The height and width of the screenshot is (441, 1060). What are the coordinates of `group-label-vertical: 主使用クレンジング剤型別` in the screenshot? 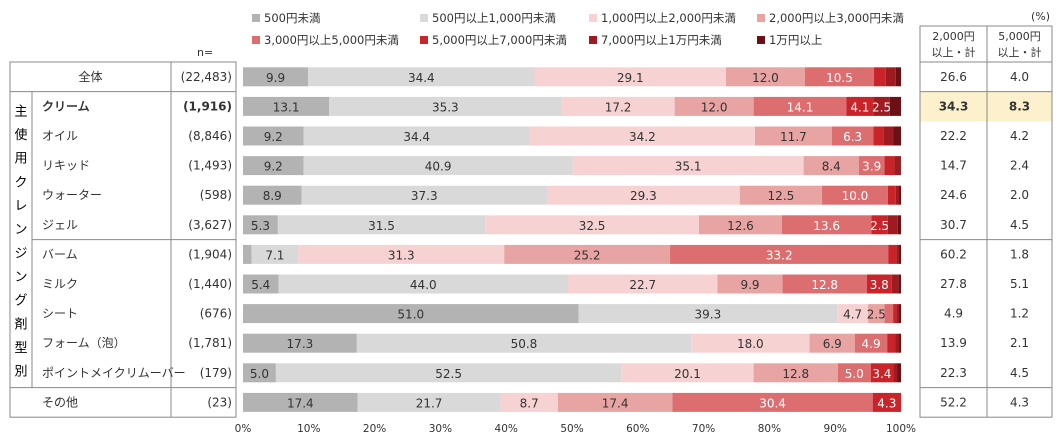 It's located at (20, 241).